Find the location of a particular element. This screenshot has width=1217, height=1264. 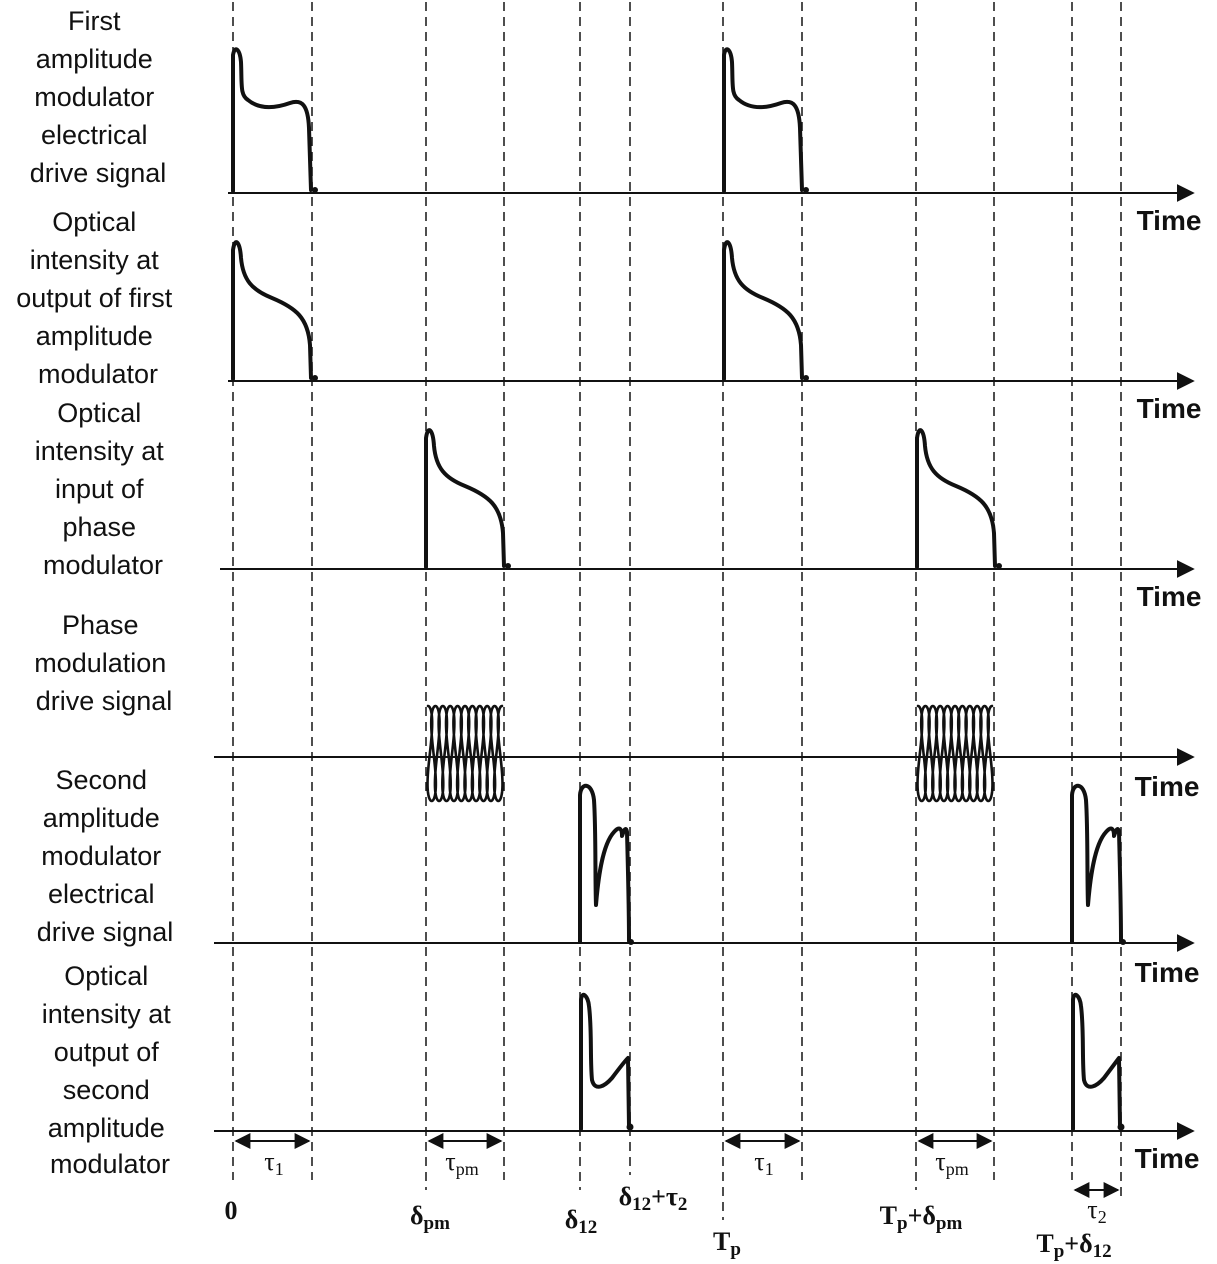

first-am-output-pulse-2-end is located at coordinates (806, 378).